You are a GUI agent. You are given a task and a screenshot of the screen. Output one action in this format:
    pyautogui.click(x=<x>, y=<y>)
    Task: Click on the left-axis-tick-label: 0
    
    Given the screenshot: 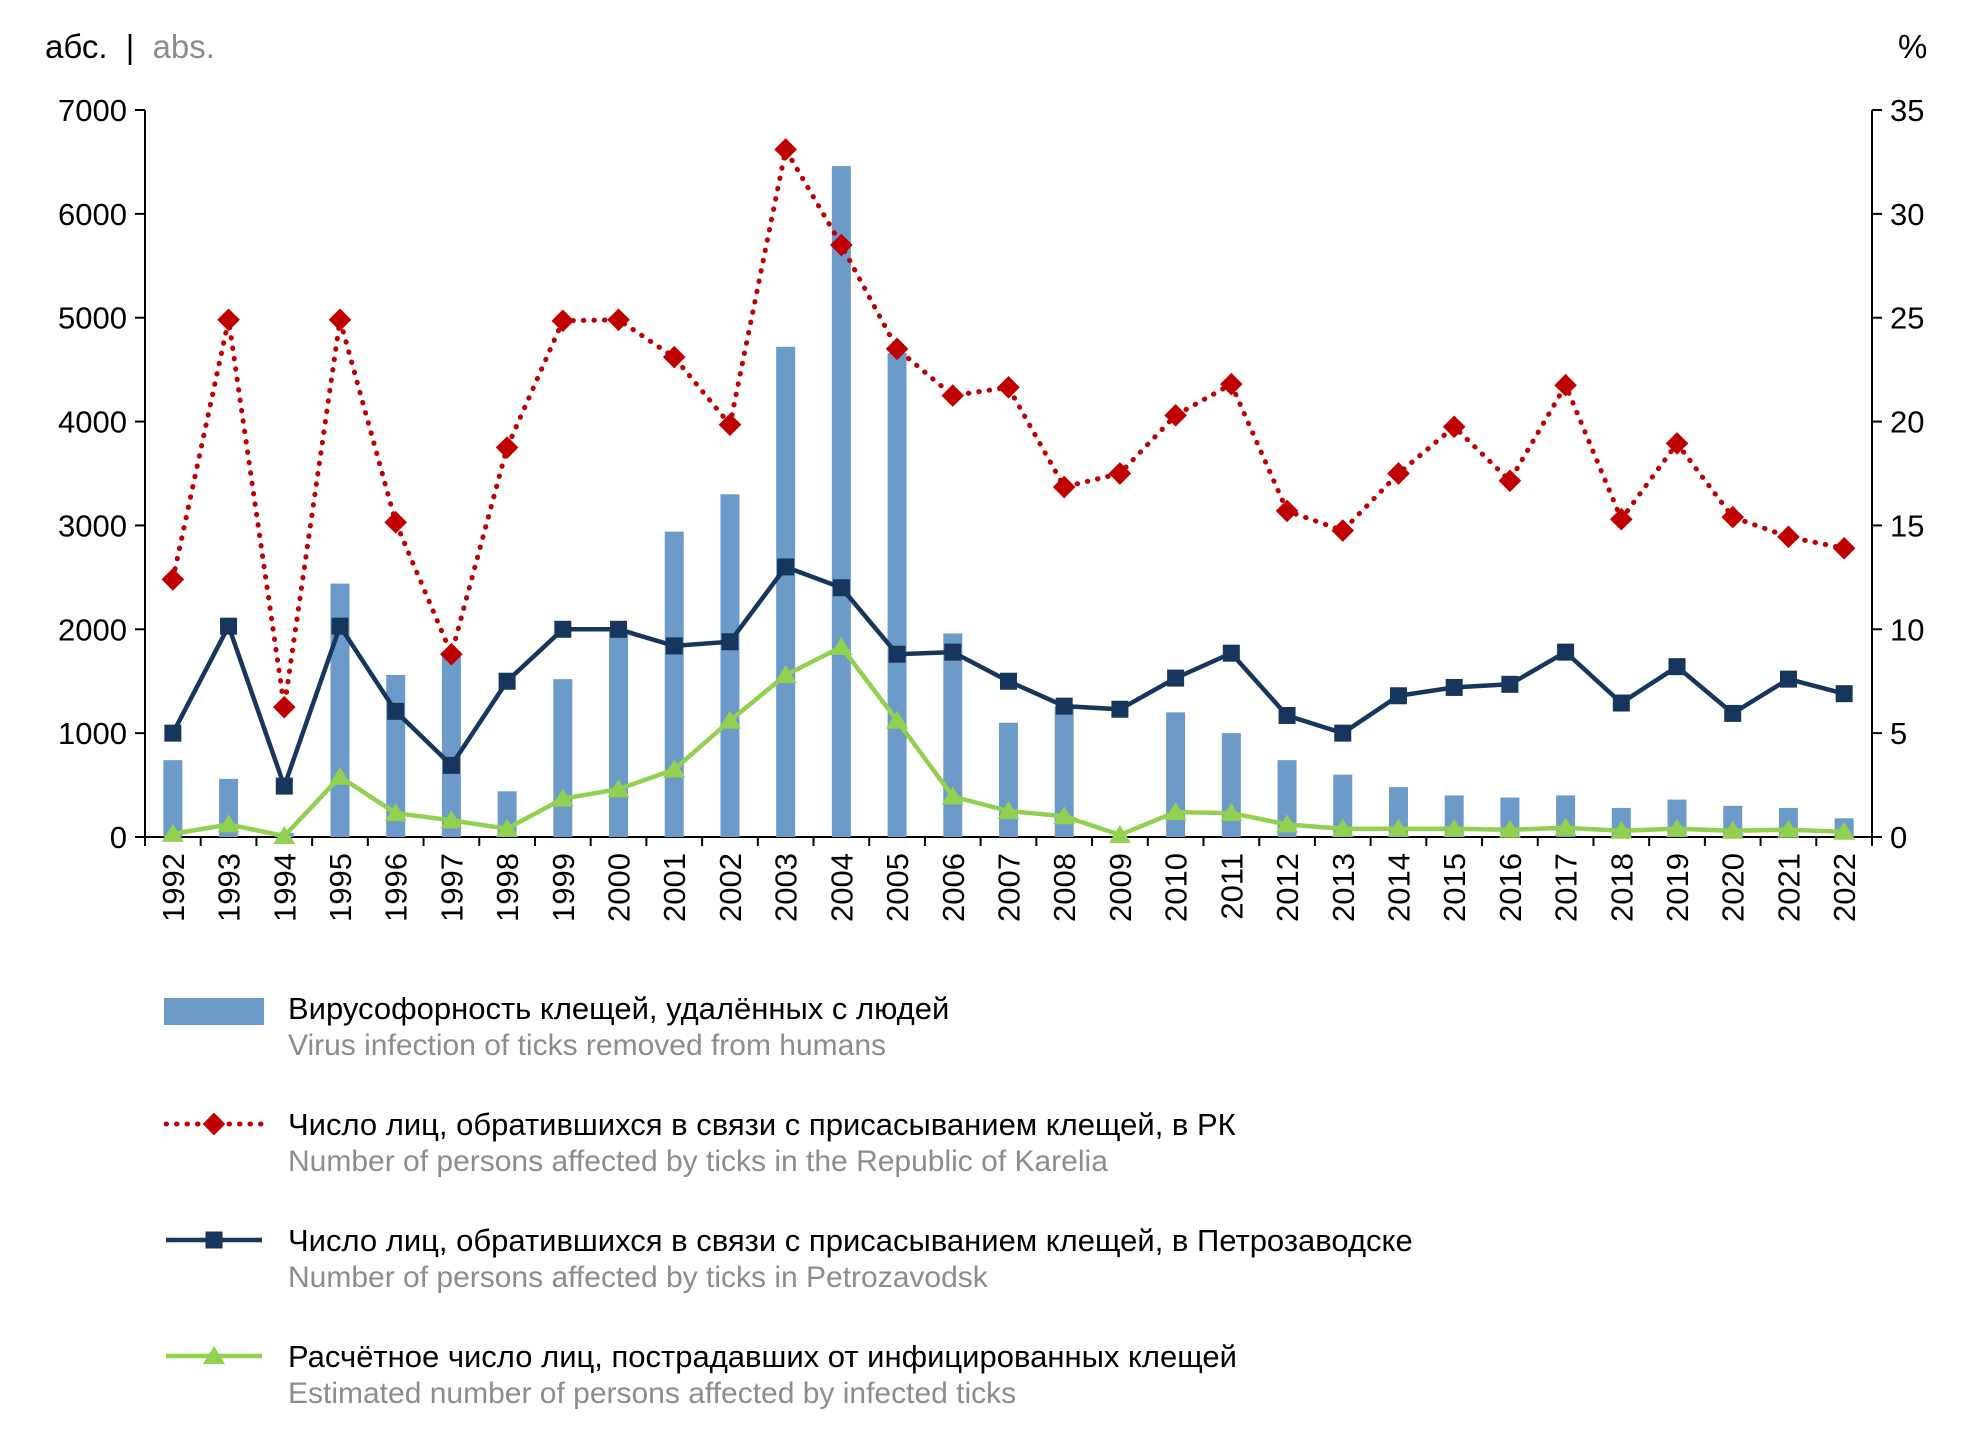 What is the action you would take?
    pyautogui.click(x=118, y=837)
    